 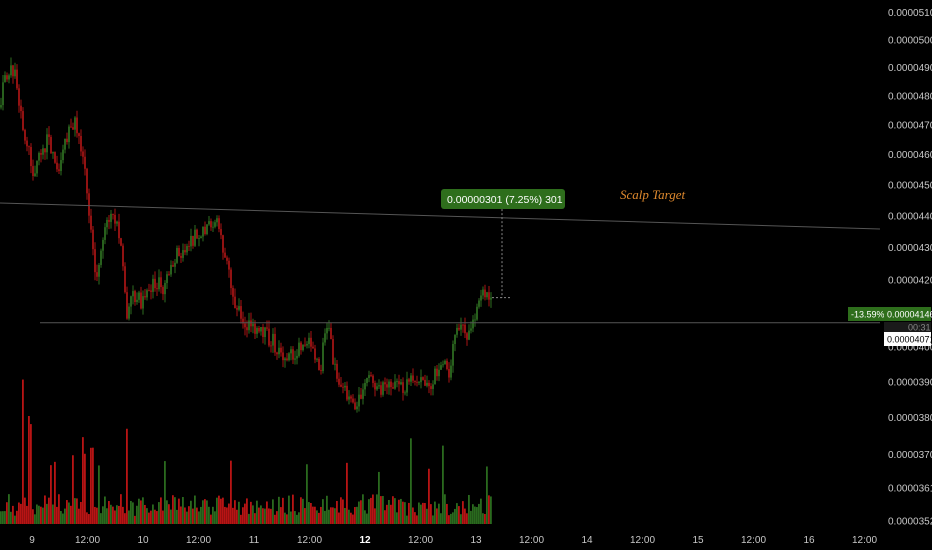 What do you see at coordinates (910, 248) in the screenshot?
I see `y-tick-label: 0.00004300` at bounding box center [910, 248].